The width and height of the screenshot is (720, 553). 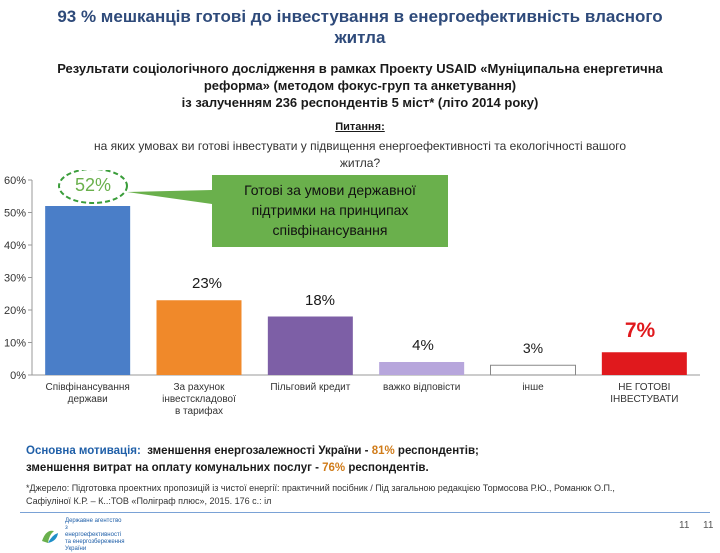 What do you see at coordinates (360, 127) in the screenshot?
I see `question-label: Питання:` at bounding box center [360, 127].